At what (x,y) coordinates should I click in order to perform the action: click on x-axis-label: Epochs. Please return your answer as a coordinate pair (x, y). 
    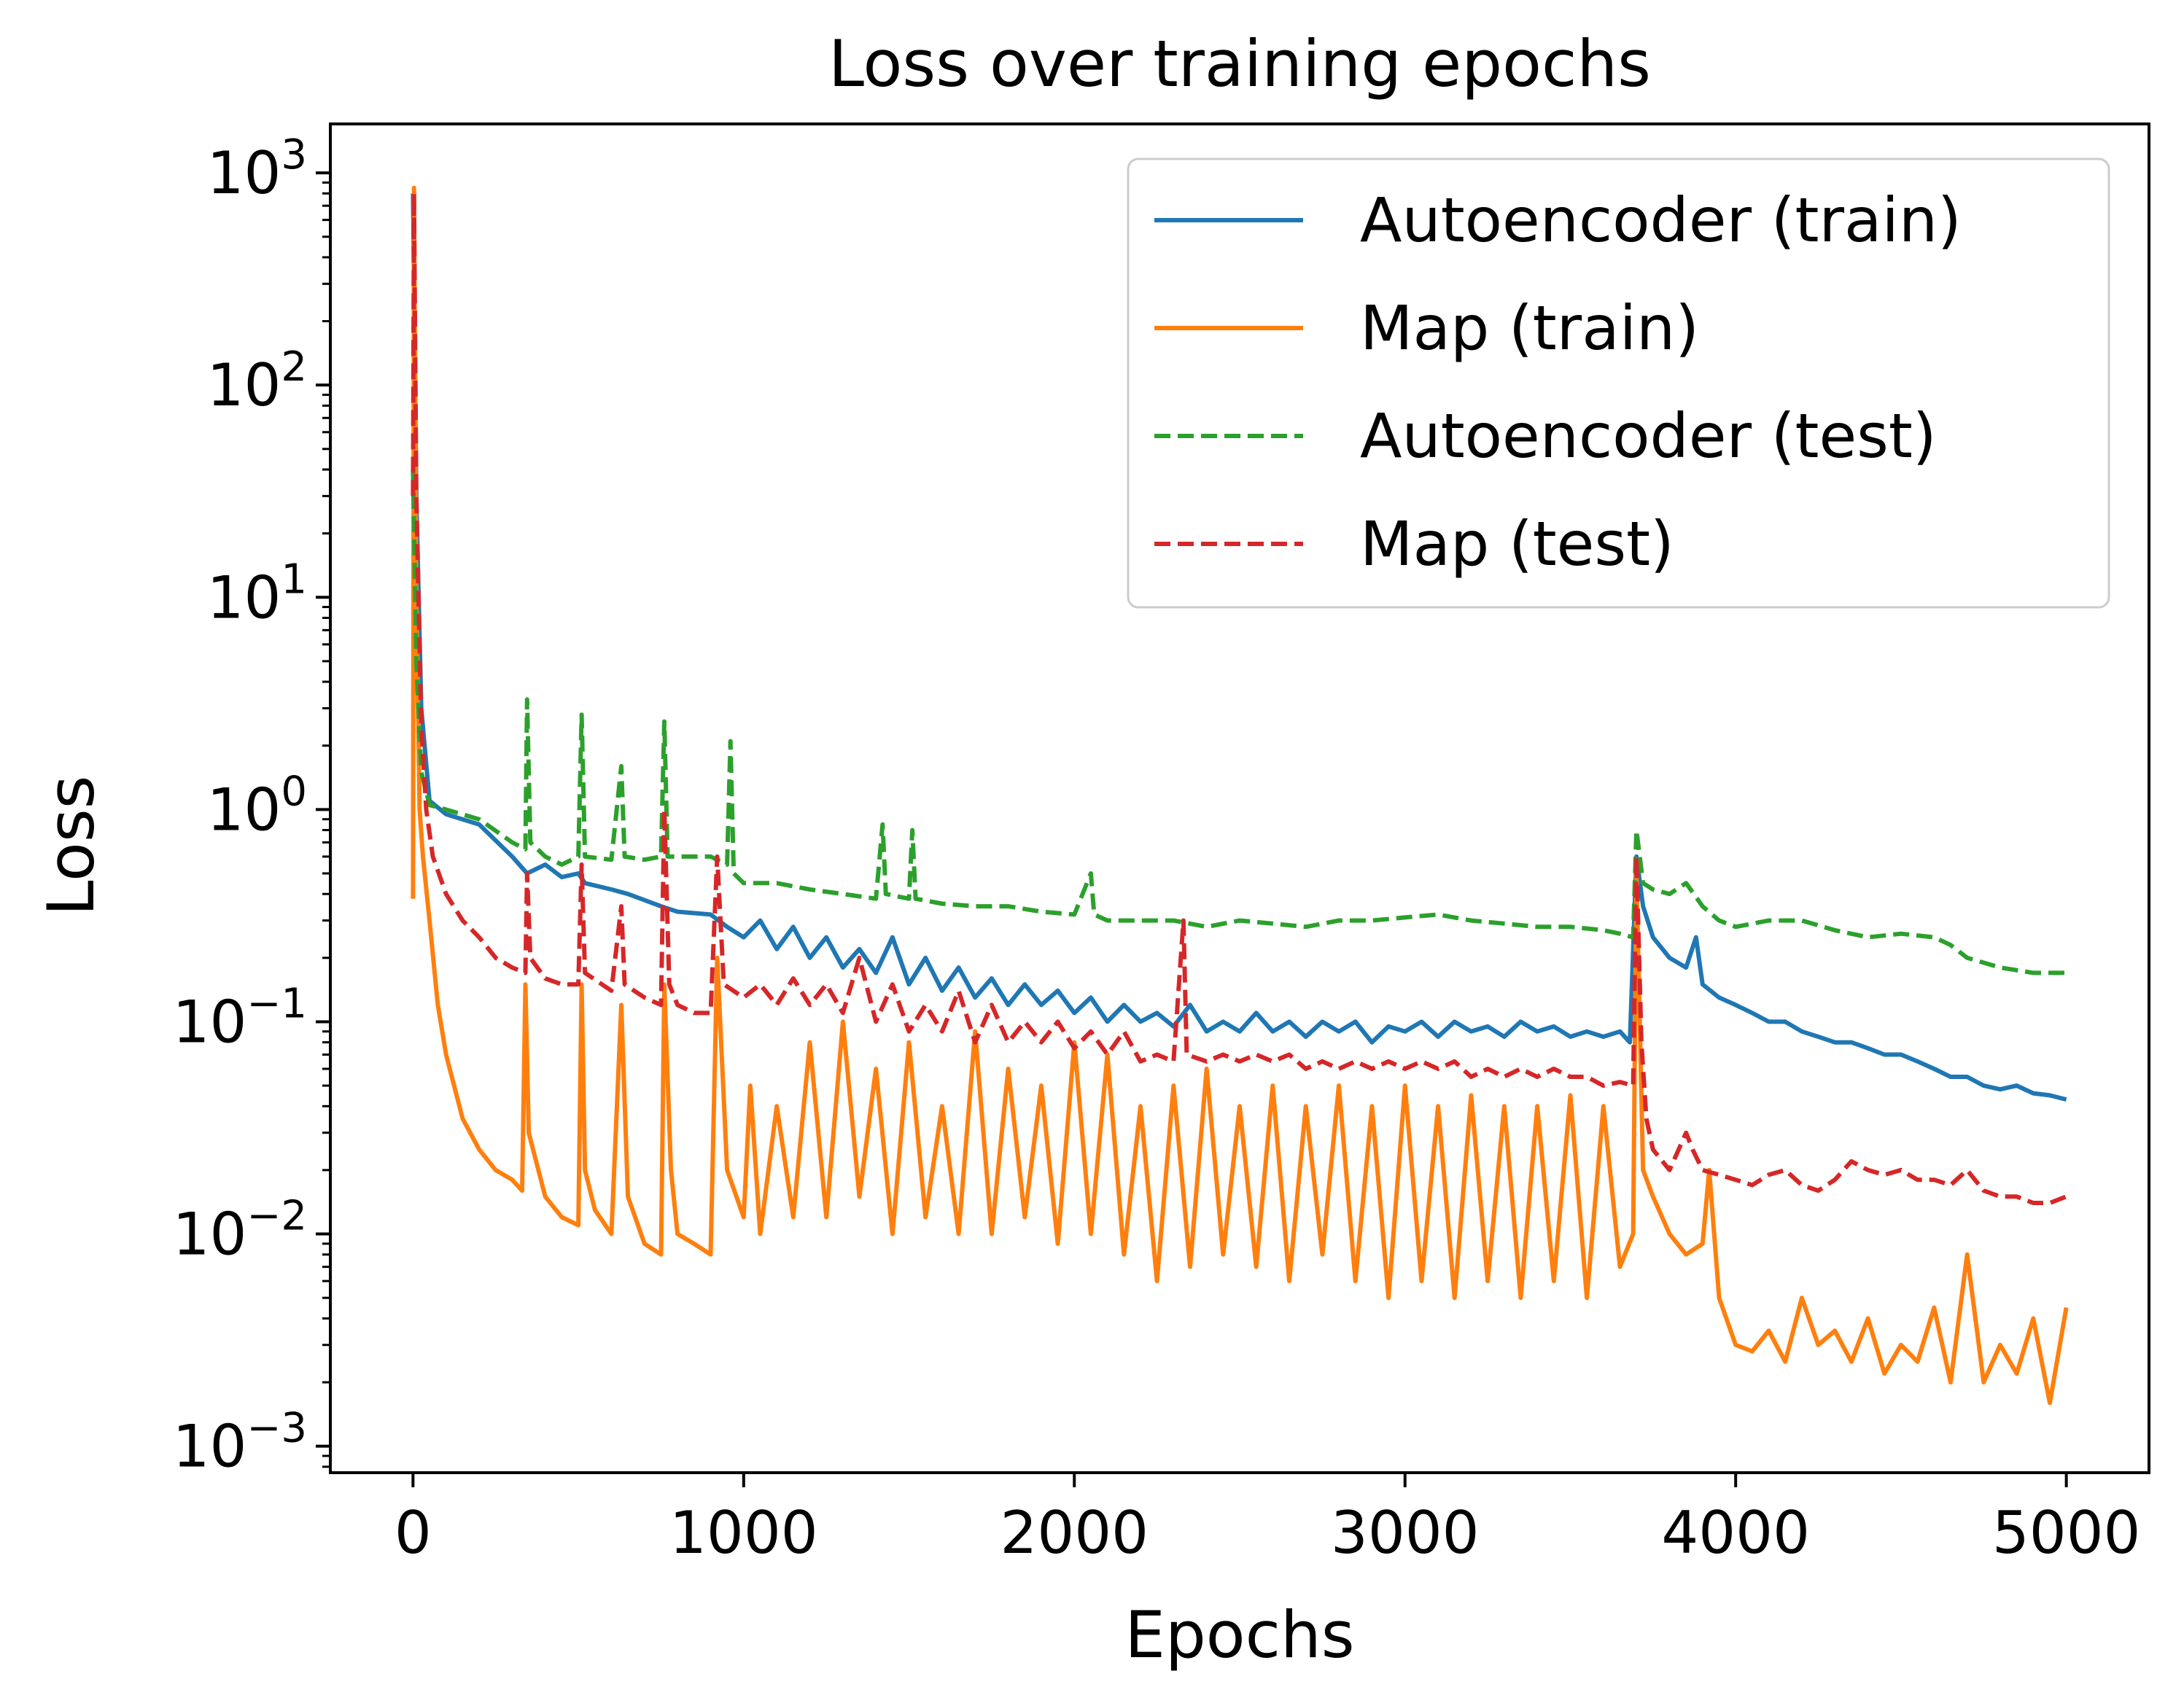
    Looking at the image, I should click on (1239, 1634).